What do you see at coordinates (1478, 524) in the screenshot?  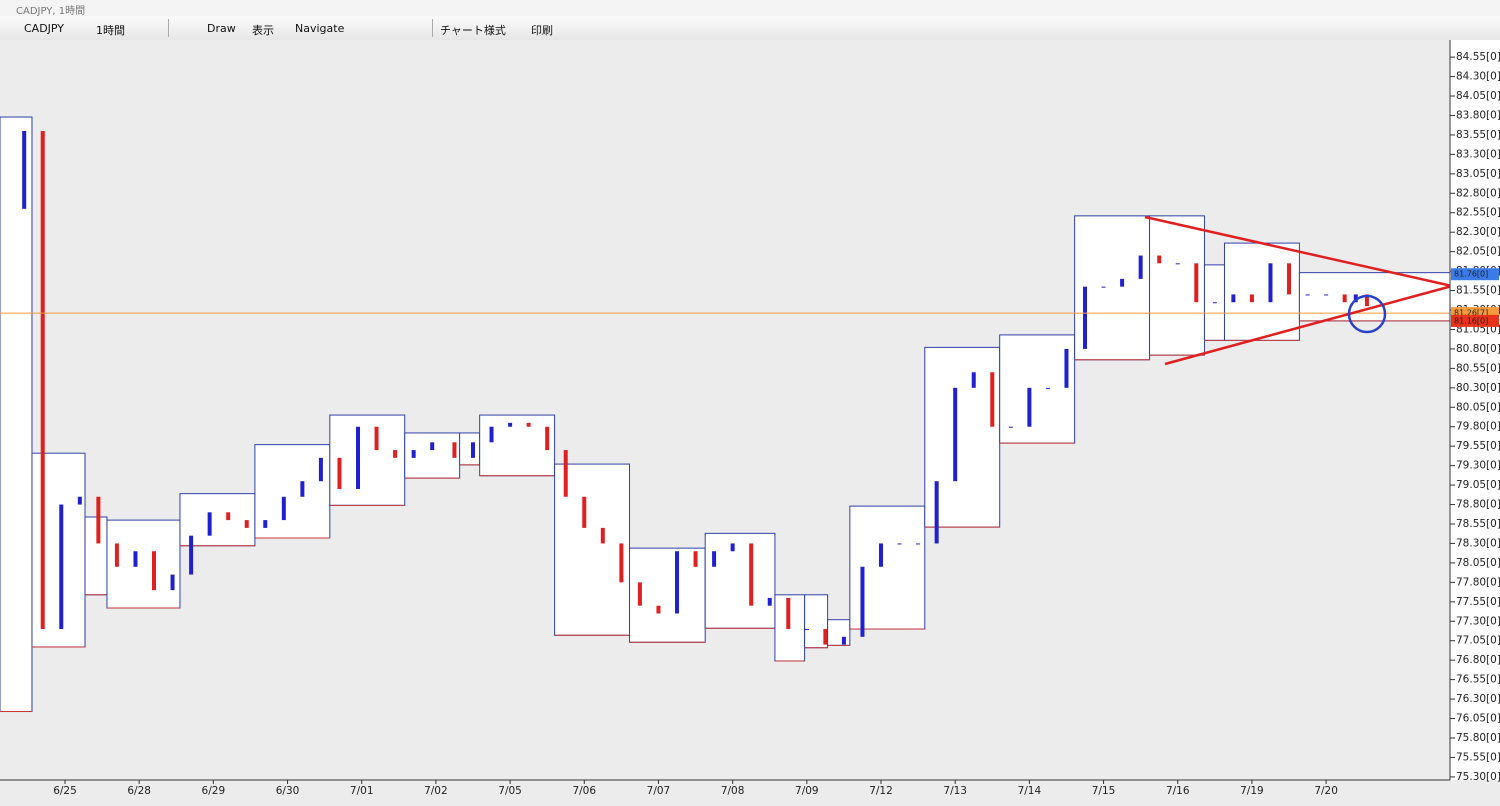 I see `y-tick-label: 78.55[0]` at bounding box center [1478, 524].